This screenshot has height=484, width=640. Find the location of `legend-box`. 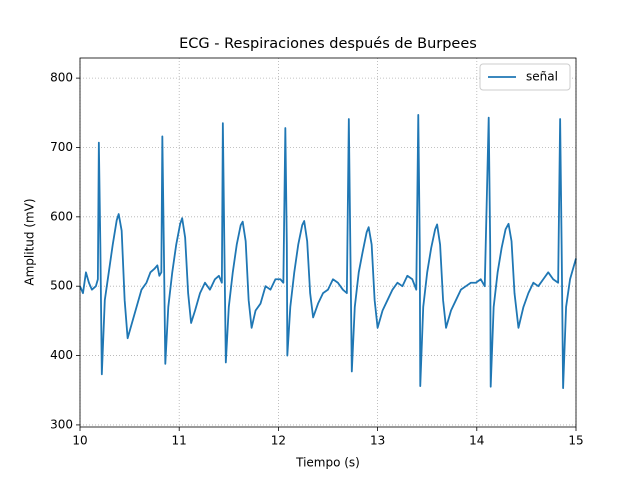

legend-box is located at coordinates (525, 77).